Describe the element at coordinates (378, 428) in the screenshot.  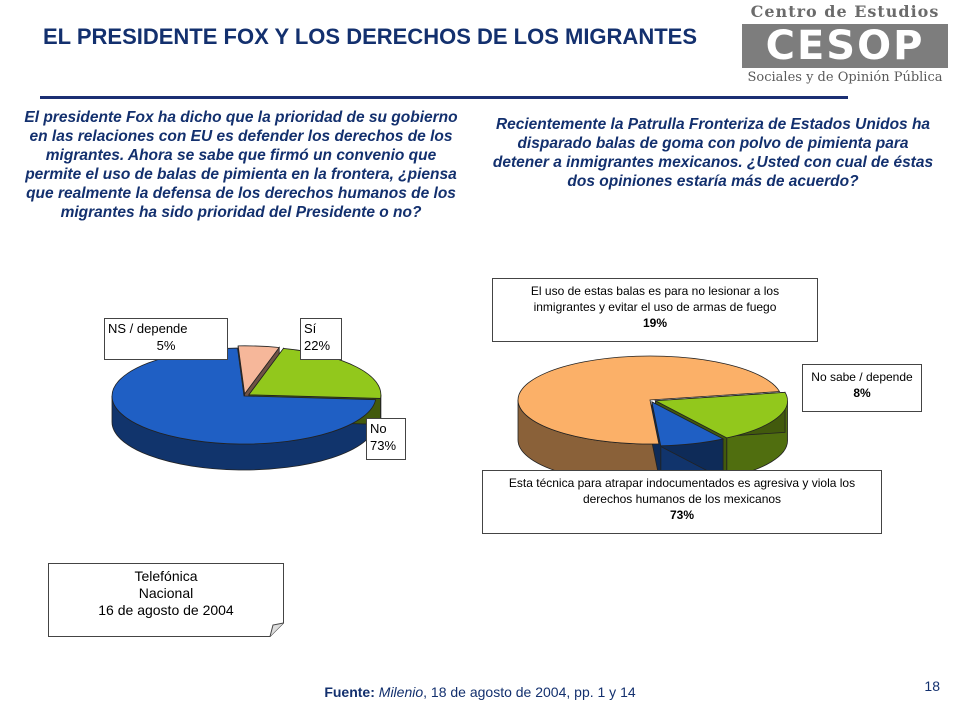
I see `pie-left-label-no-name: No` at that location.